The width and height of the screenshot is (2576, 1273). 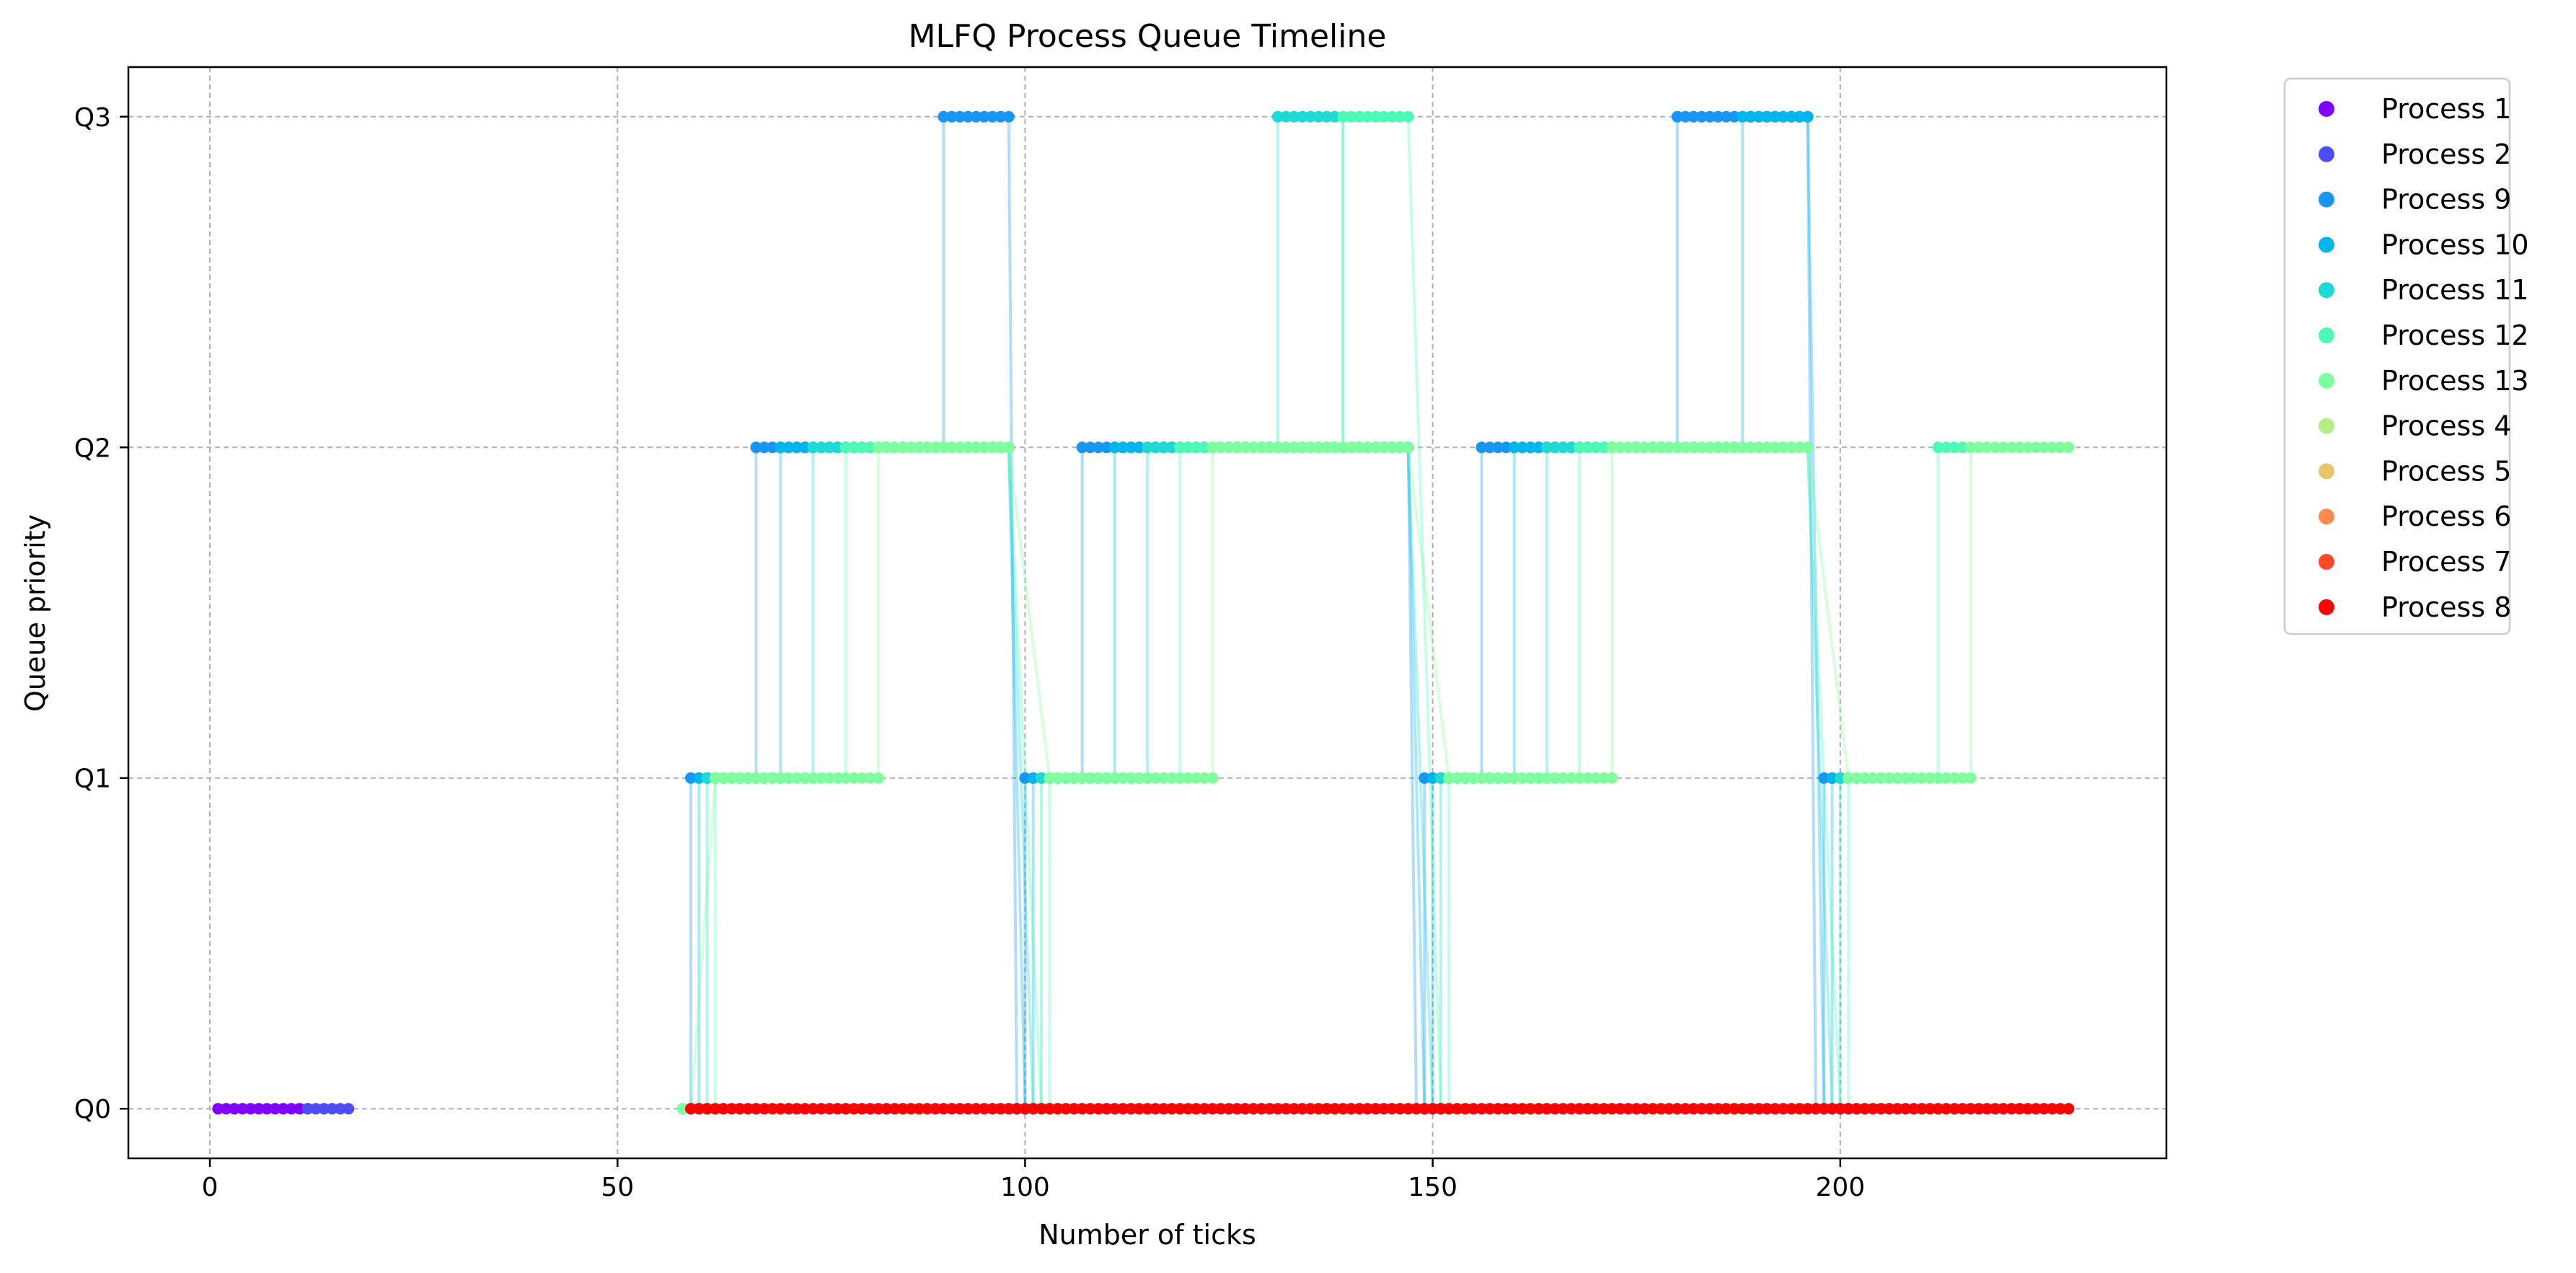 What do you see at coordinates (2446, 471) in the screenshot?
I see `legend-label: Process 5` at bounding box center [2446, 471].